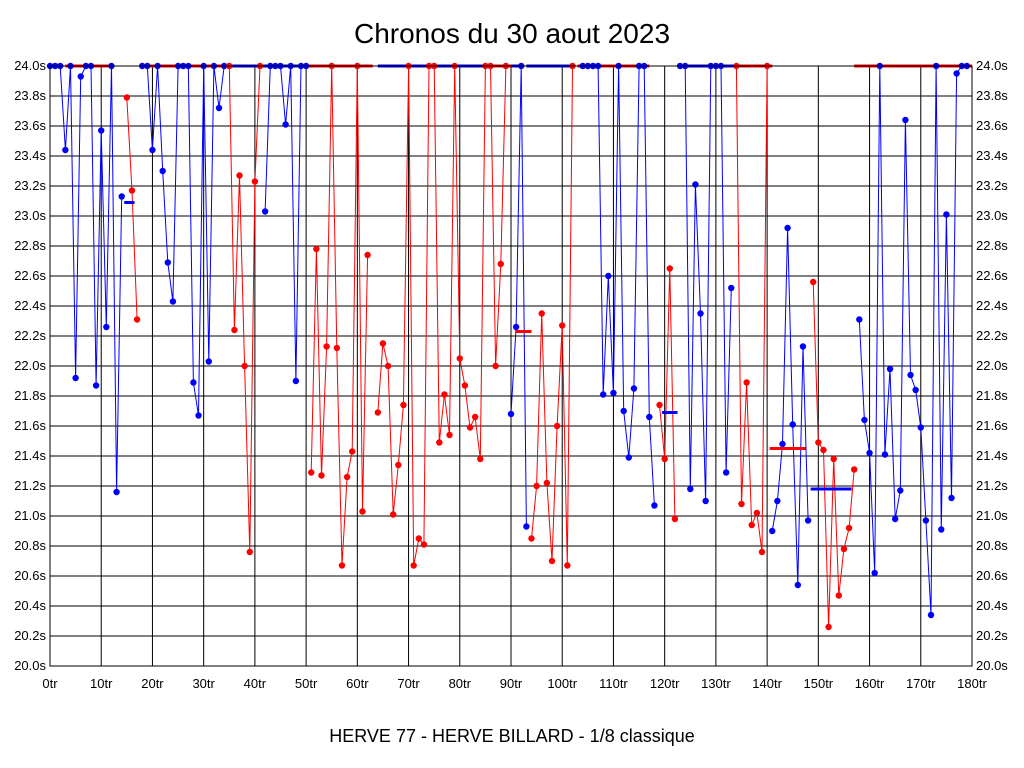 This screenshot has width=1024, height=768. What do you see at coordinates (30, 575) in the screenshot?
I see `y-tick-label-left: 20.6s` at bounding box center [30, 575].